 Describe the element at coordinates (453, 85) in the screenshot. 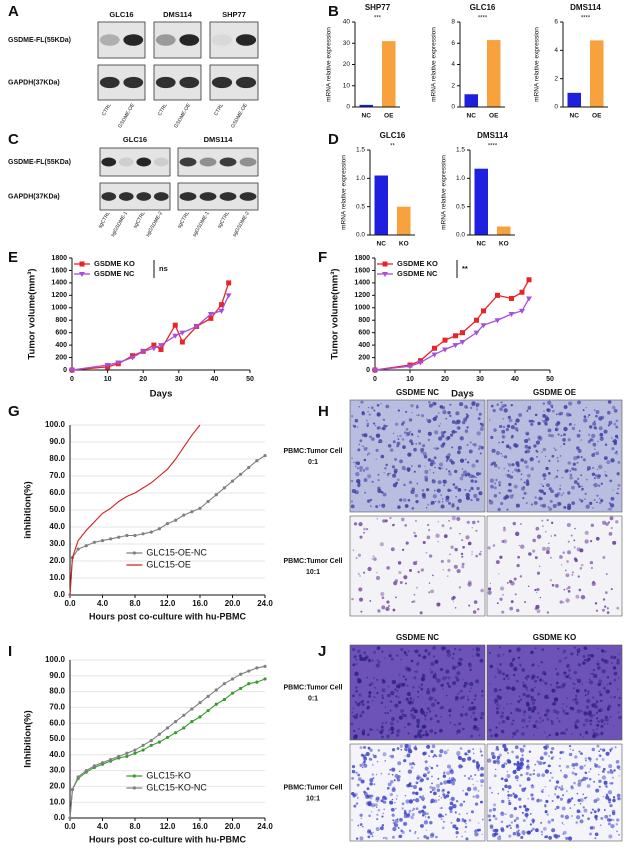

I see `y-tick-label: 2` at that location.